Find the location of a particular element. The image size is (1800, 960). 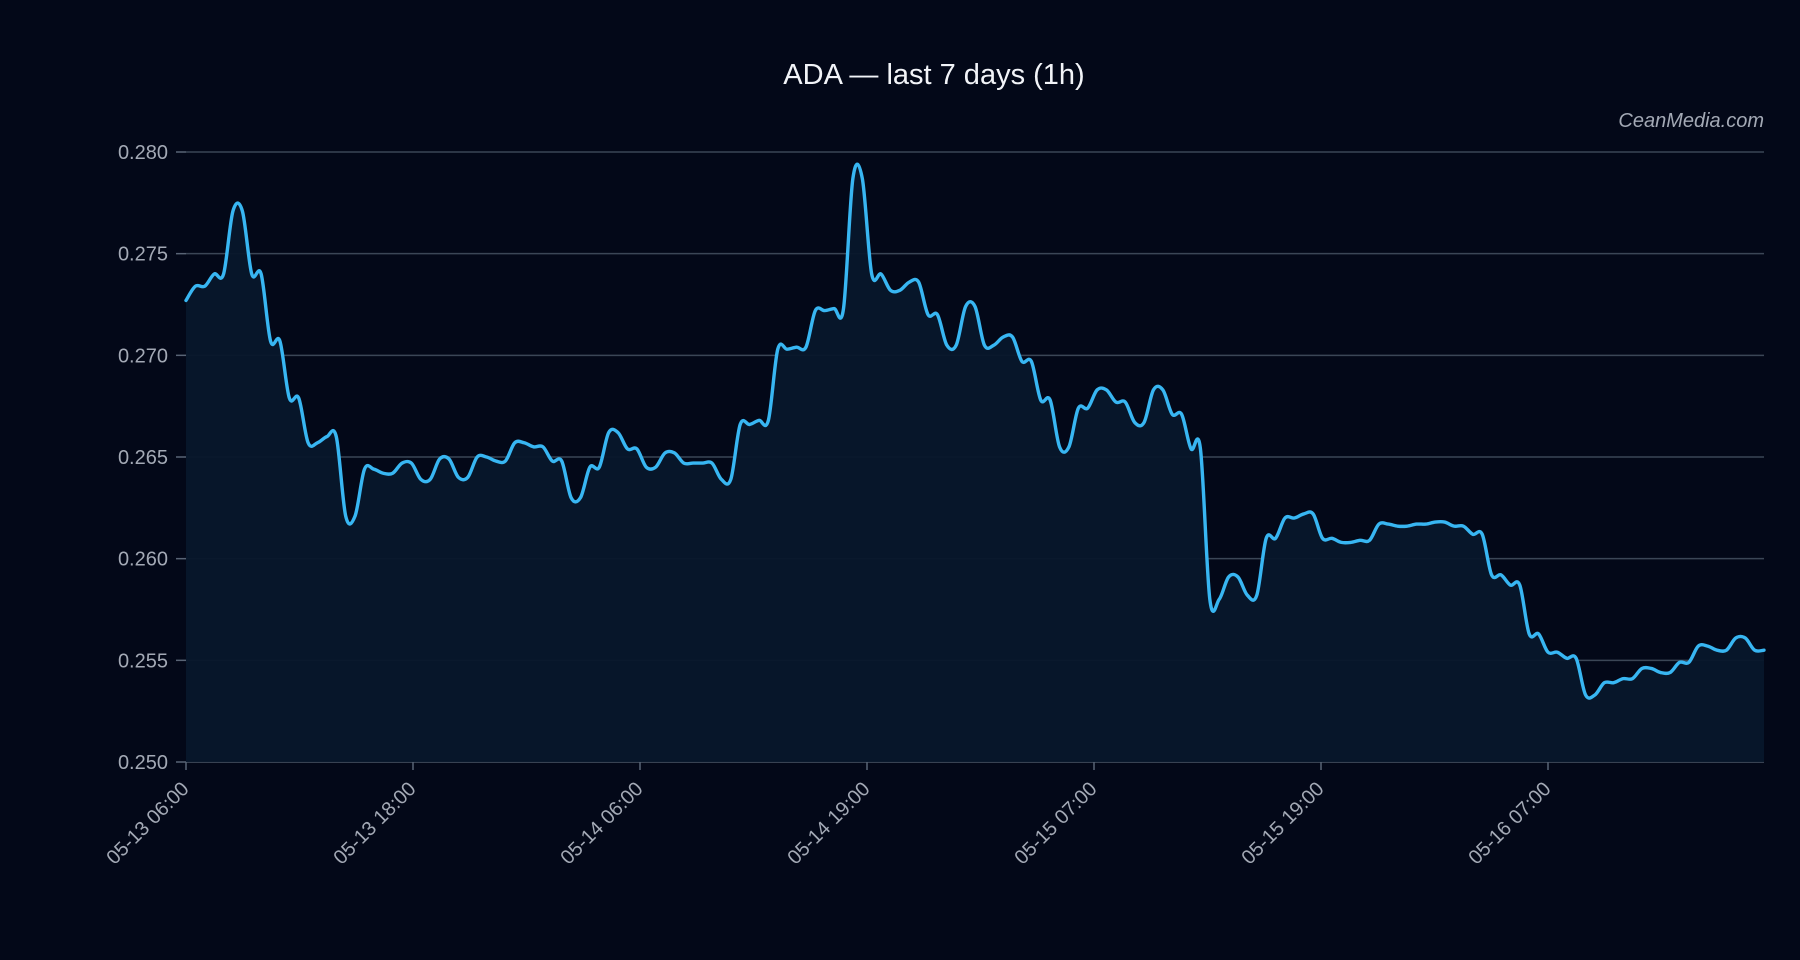

chart-title: ADA — last 7 days (1h) is located at coordinates (933, 75).